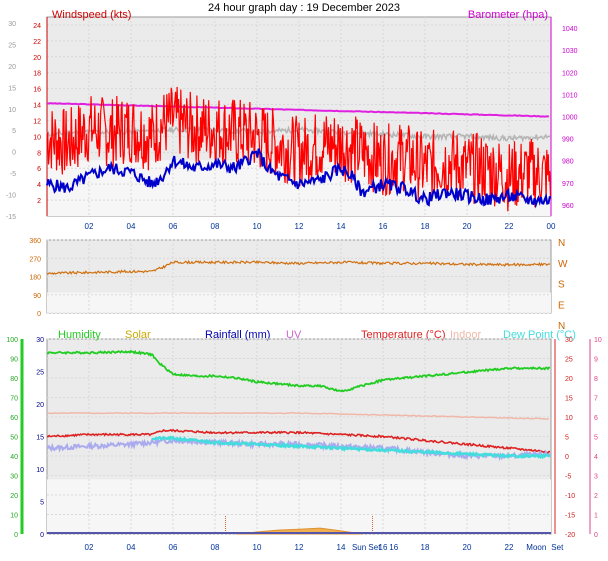 Image resolution: width=608 pixels, height=561 pixels. What do you see at coordinates (569, 418) in the screenshot?
I see `temp-y-tick: 10` at bounding box center [569, 418].